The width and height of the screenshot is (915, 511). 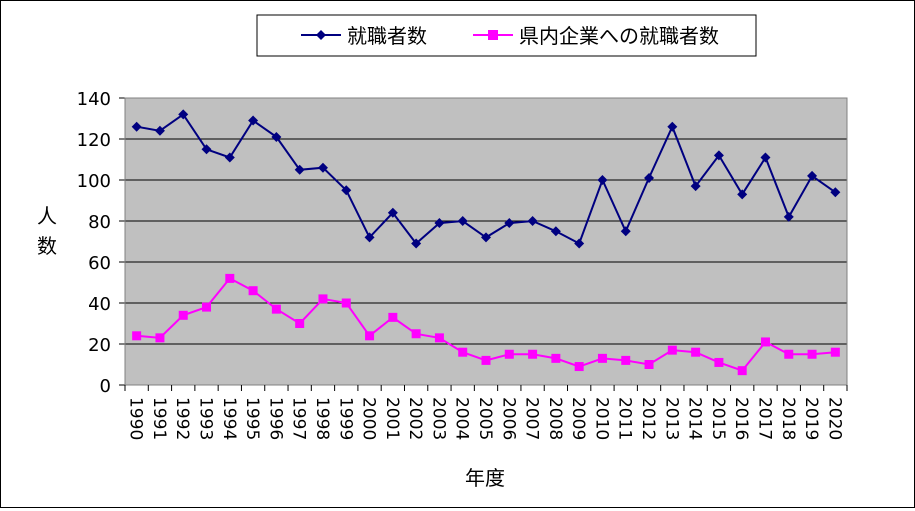 I want to click on x-tick-label: 2007, so click(x=532, y=418).